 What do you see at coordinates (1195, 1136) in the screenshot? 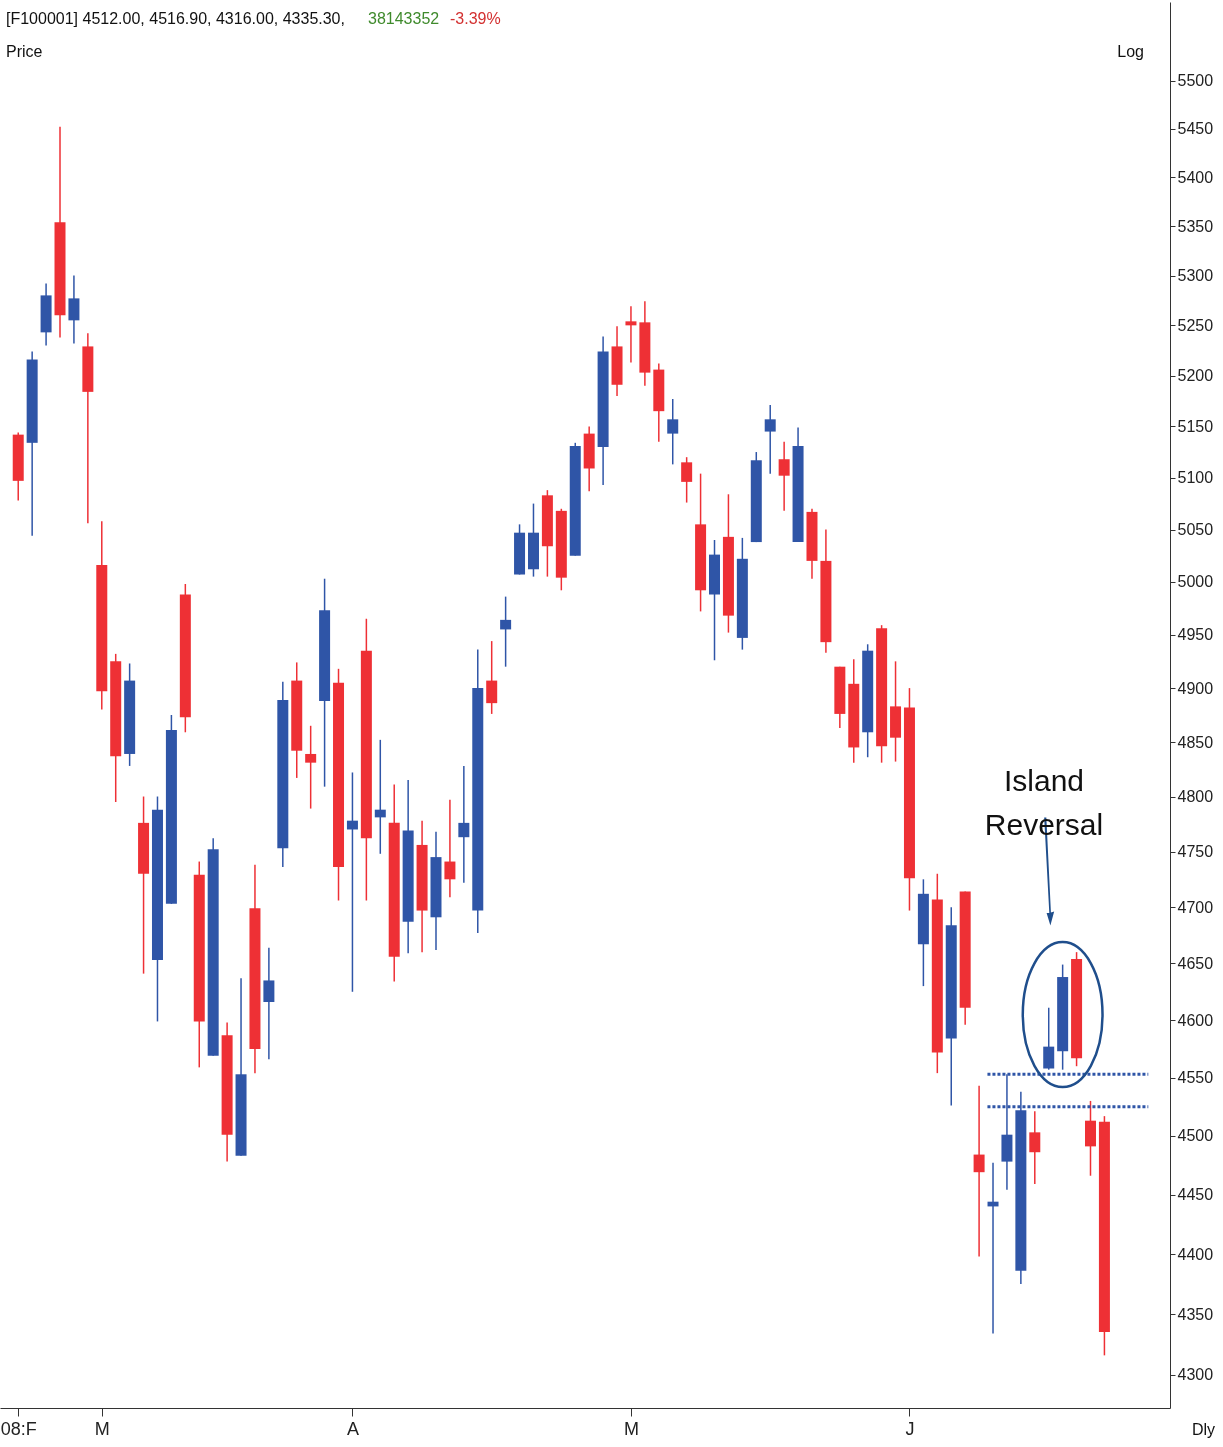
I see `y-tick-label: 4500` at bounding box center [1195, 1136].